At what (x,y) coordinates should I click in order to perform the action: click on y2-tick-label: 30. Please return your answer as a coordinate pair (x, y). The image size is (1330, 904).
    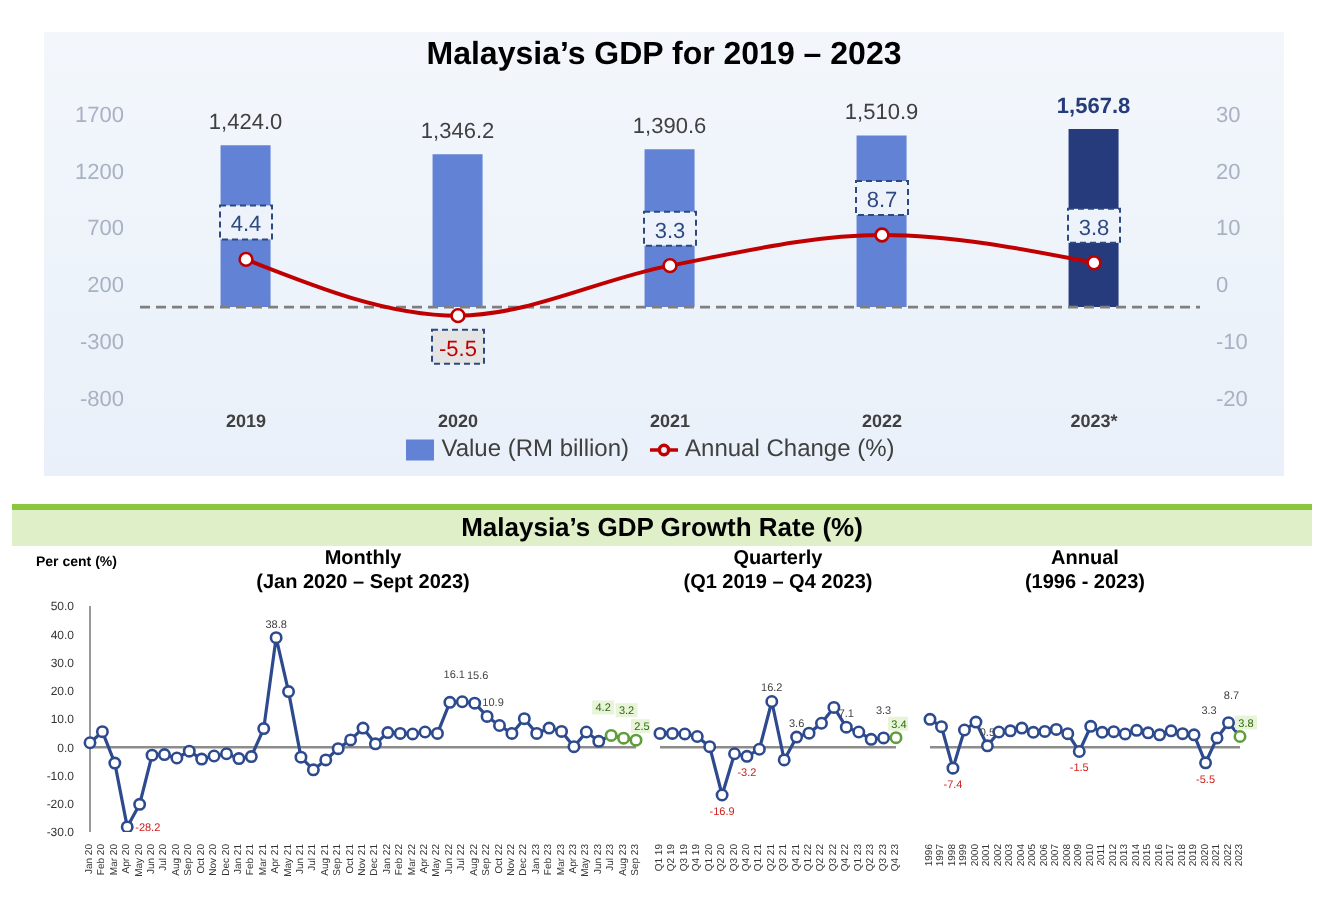
    Looking at the image, I should click on (1228, 115).